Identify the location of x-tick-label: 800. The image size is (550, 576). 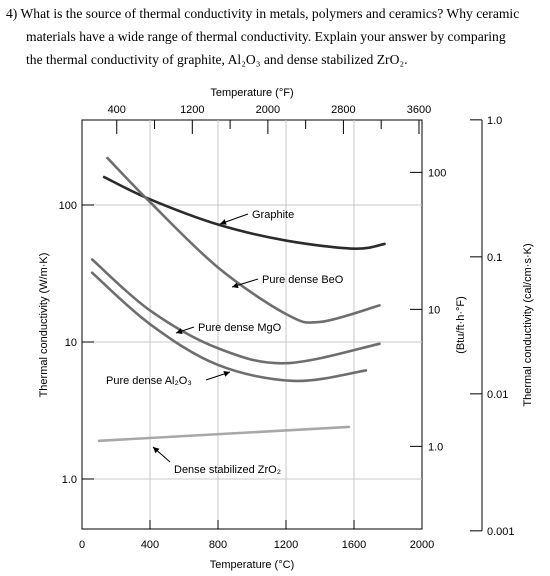
(218, 545).